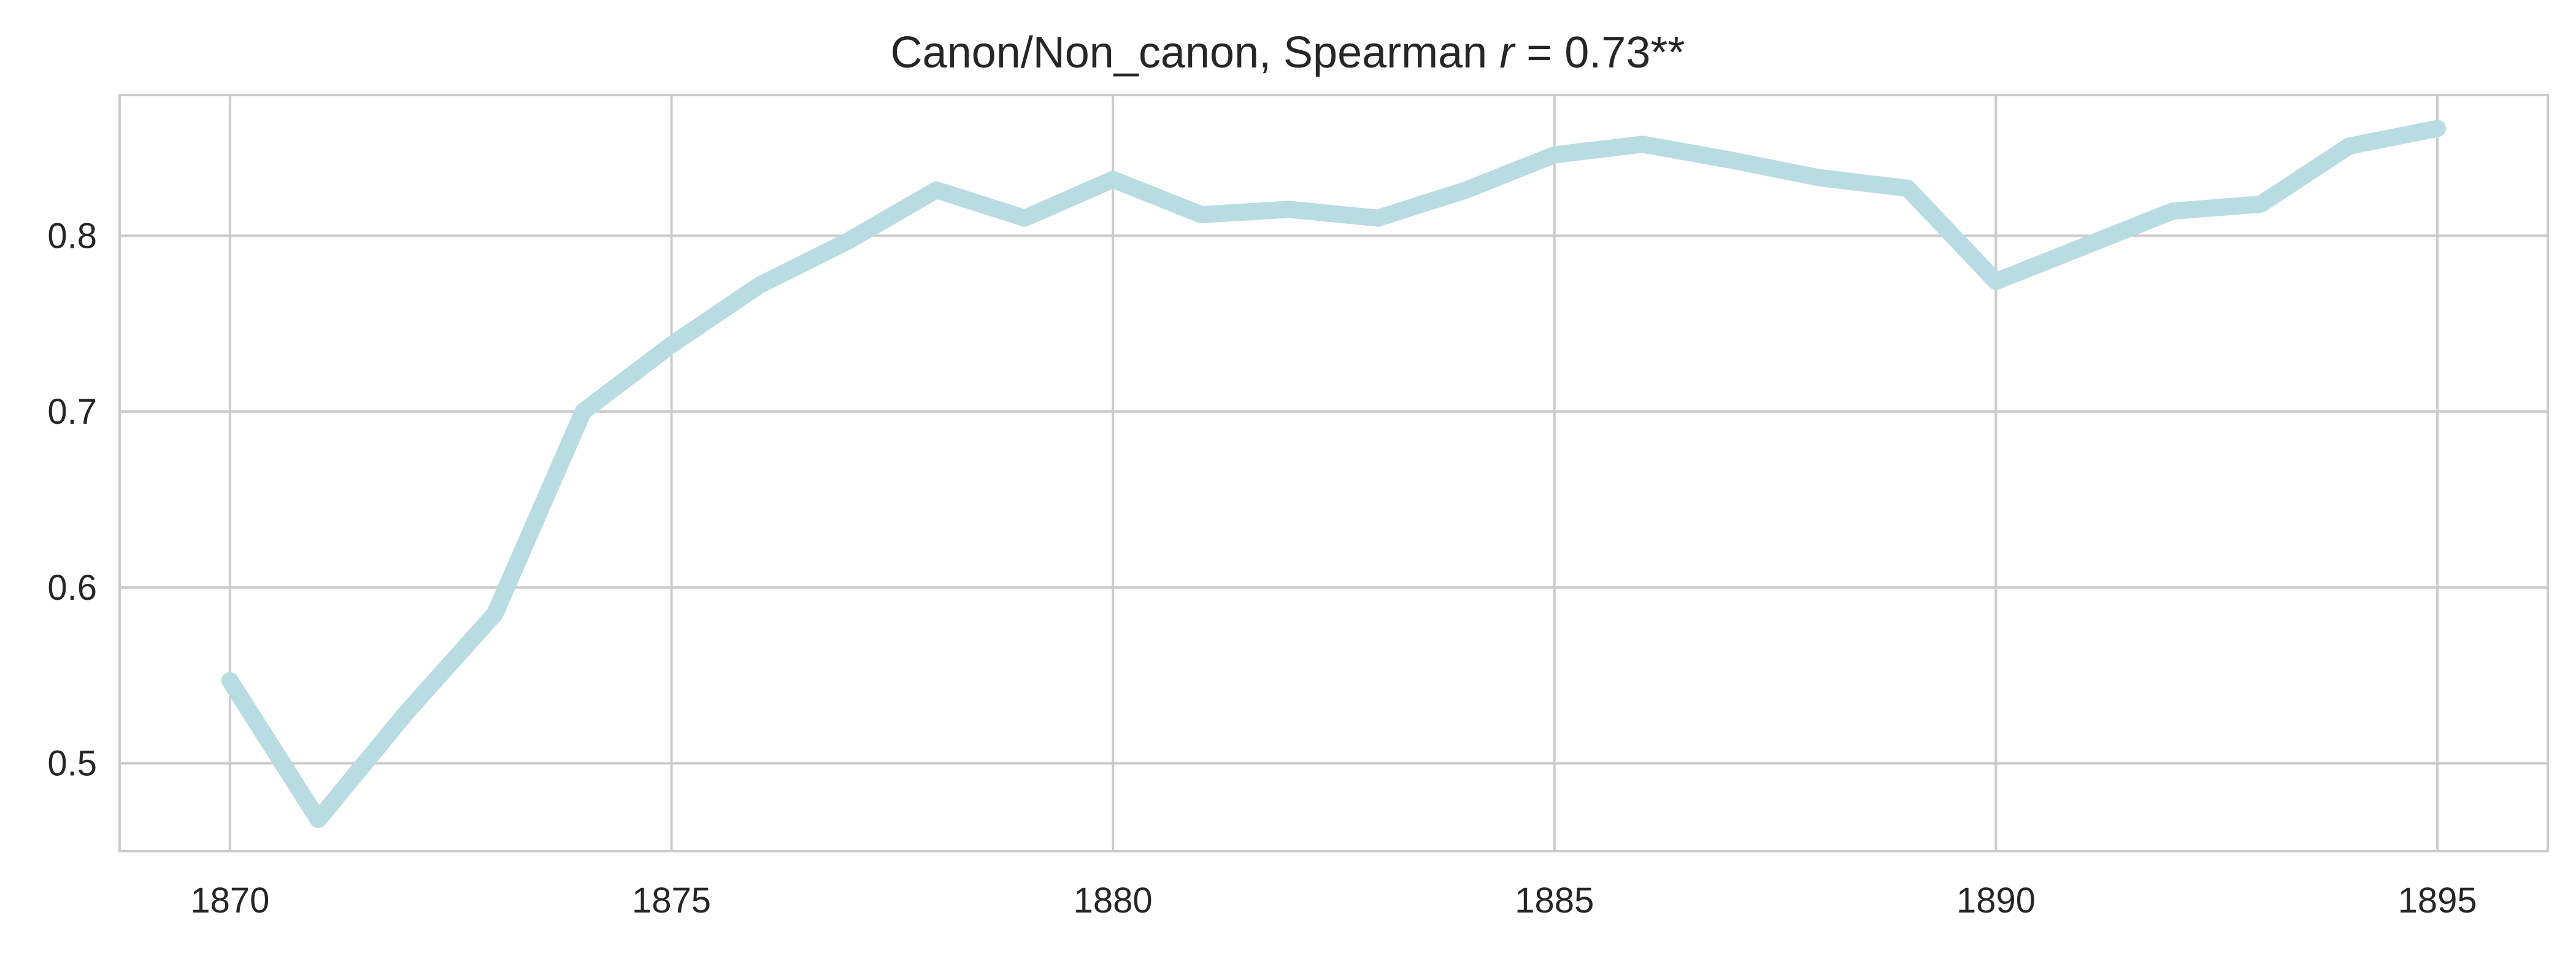 The image size is (2576, 953). Describe the element at coordinates (1508, 52) in the screenshot. I see `chart-title-symbol: r` at that location.